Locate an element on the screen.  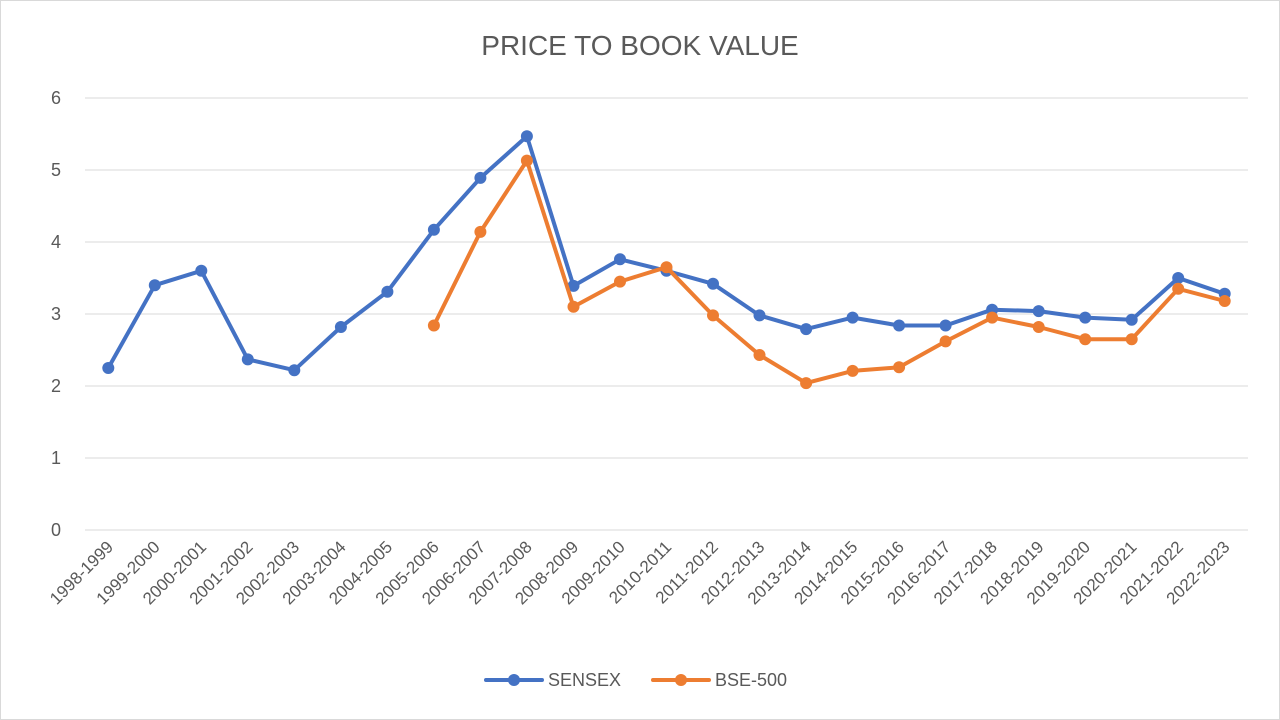
legend-label: BSE-500 is located at coordinates (751, 680).